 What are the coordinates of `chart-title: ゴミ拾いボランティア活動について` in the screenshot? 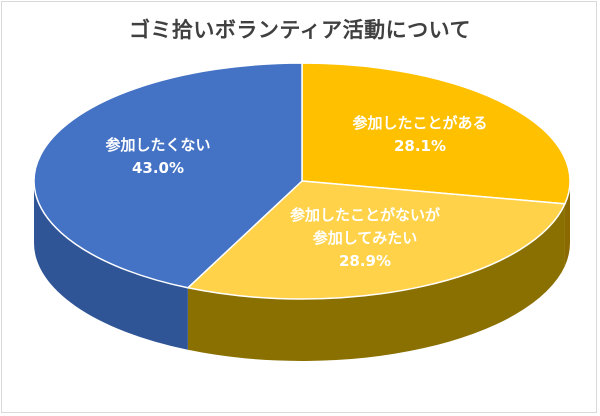 It's located at (300, 30).